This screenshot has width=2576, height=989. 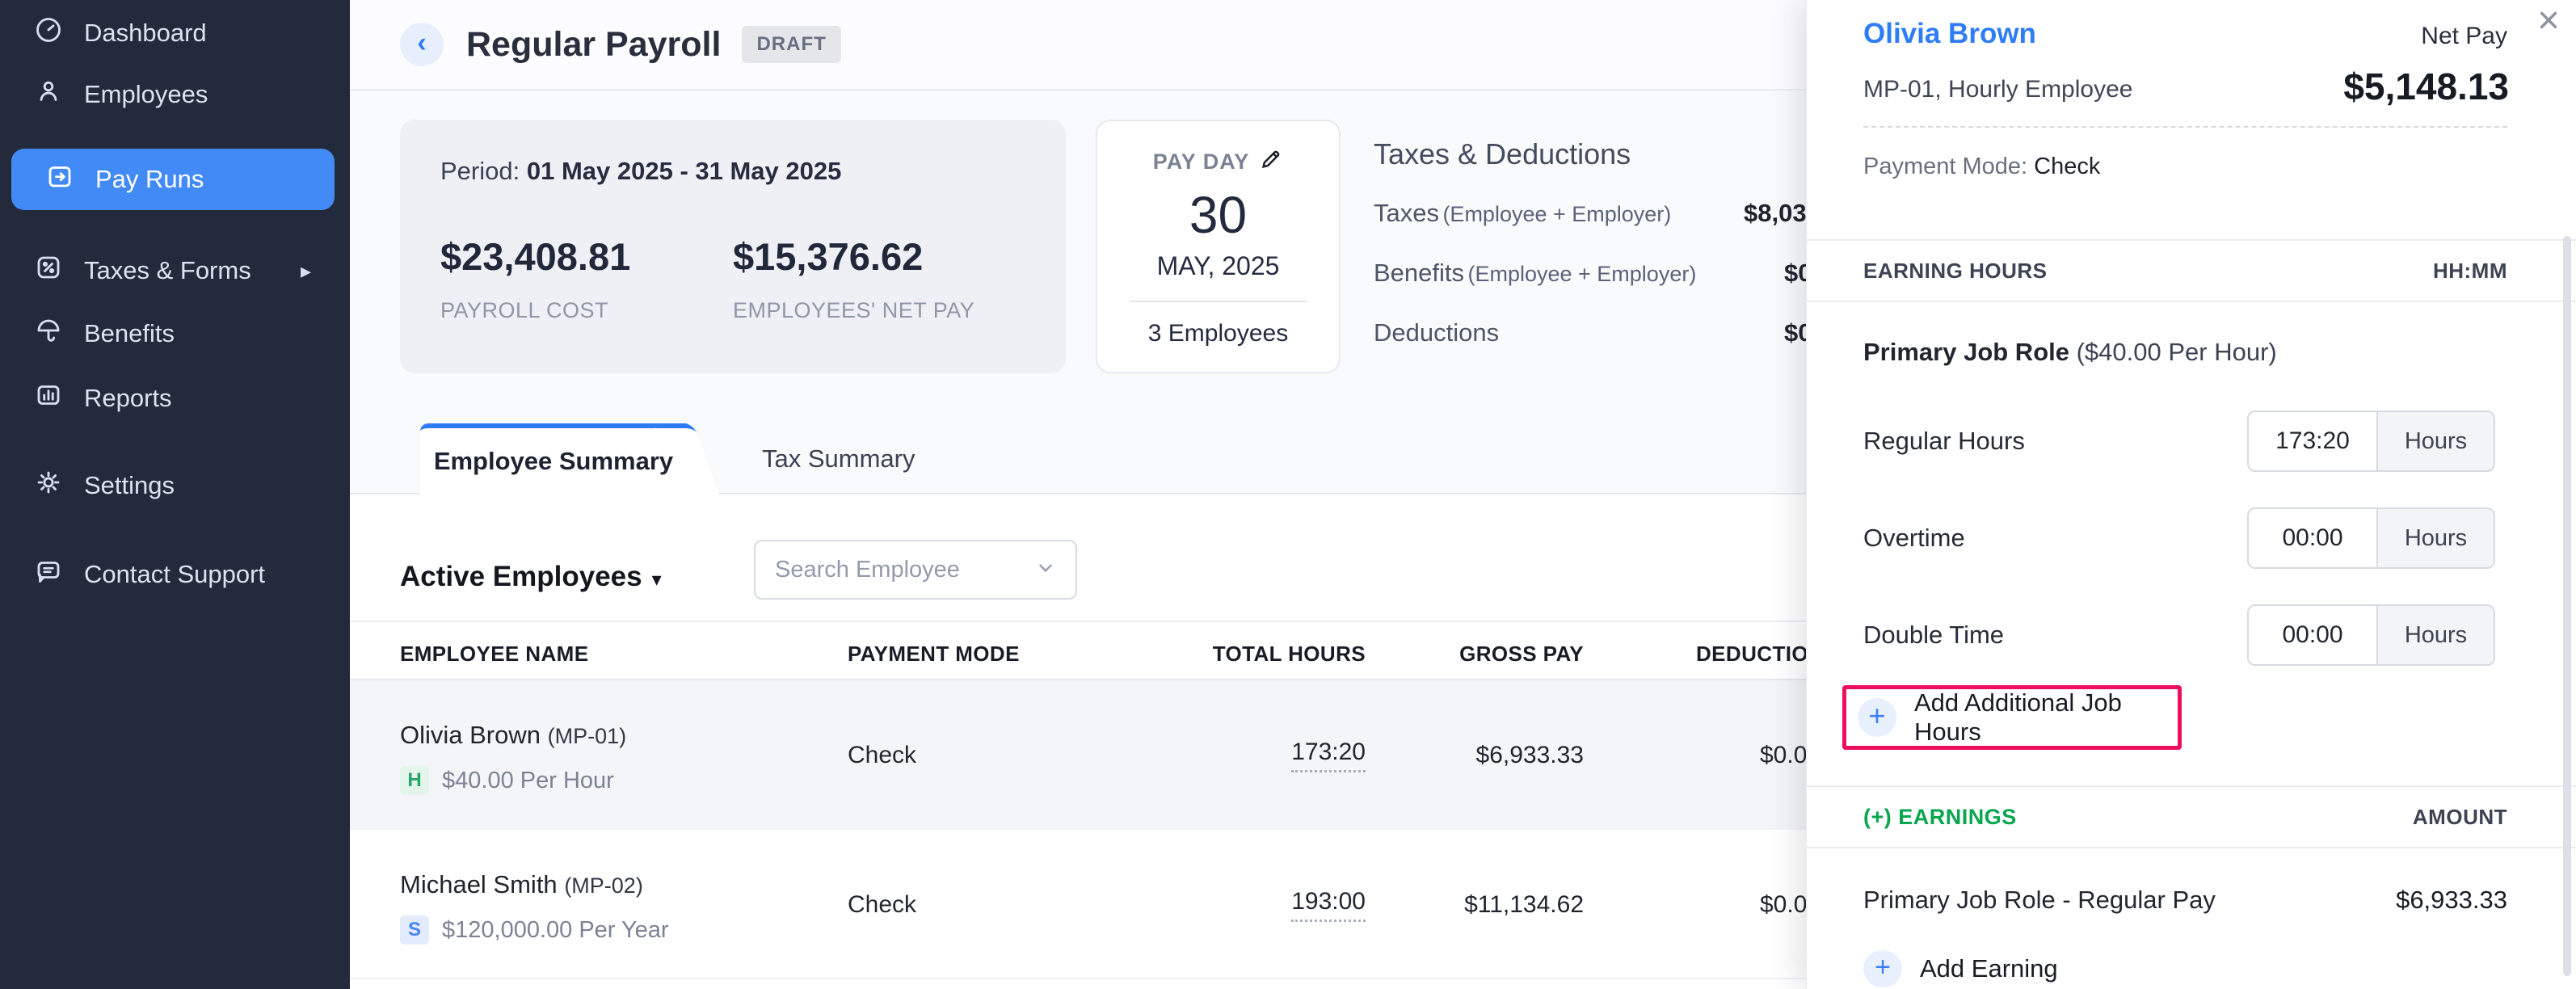 I want to click on payroll-cost-label: PAYROLL COST, so click(x=524, y=310).